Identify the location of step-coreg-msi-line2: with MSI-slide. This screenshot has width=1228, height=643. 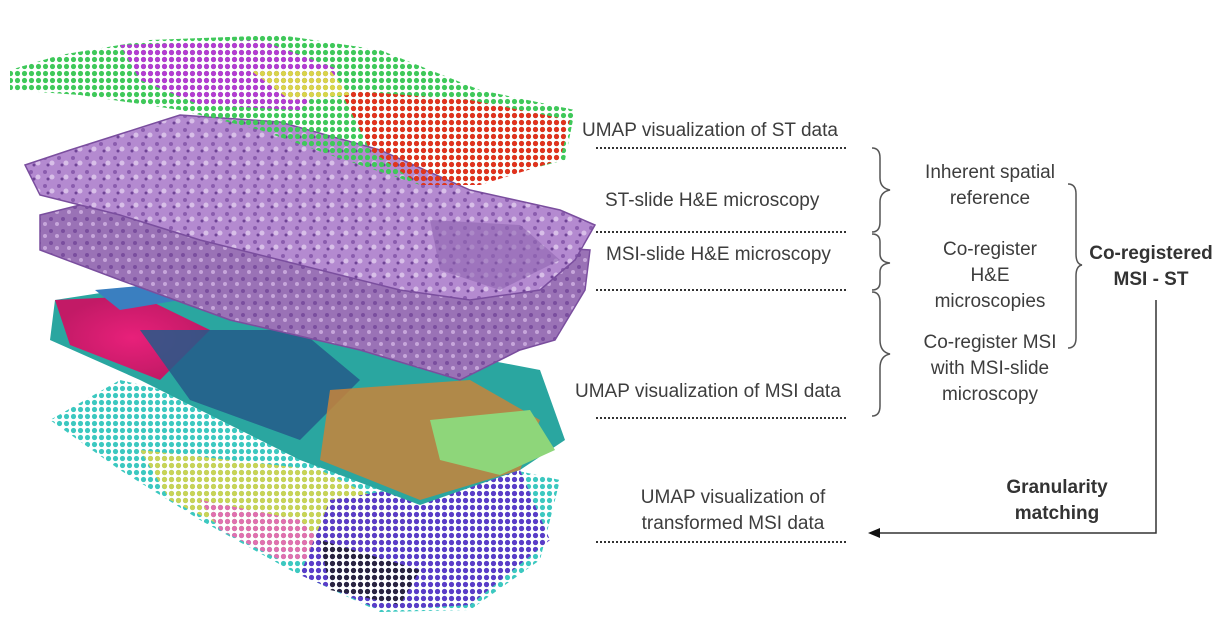
(990, 368).